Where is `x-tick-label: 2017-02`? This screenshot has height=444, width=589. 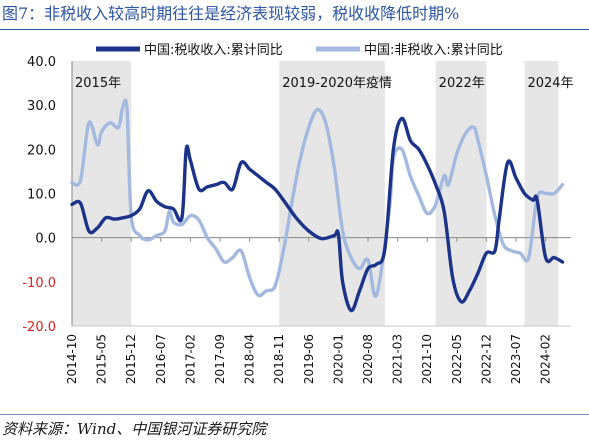 x-tick-label: 2017-02 is located at coordinates (190, 359).